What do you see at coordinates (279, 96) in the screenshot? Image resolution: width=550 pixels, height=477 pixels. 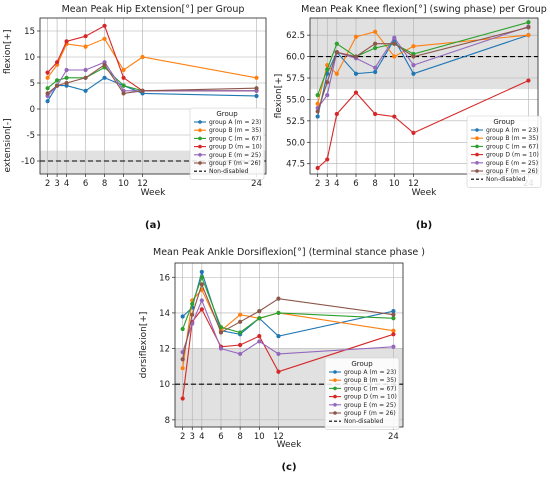 I see `y-axis-label: flexion[+]` at bounding box center [279, 96].